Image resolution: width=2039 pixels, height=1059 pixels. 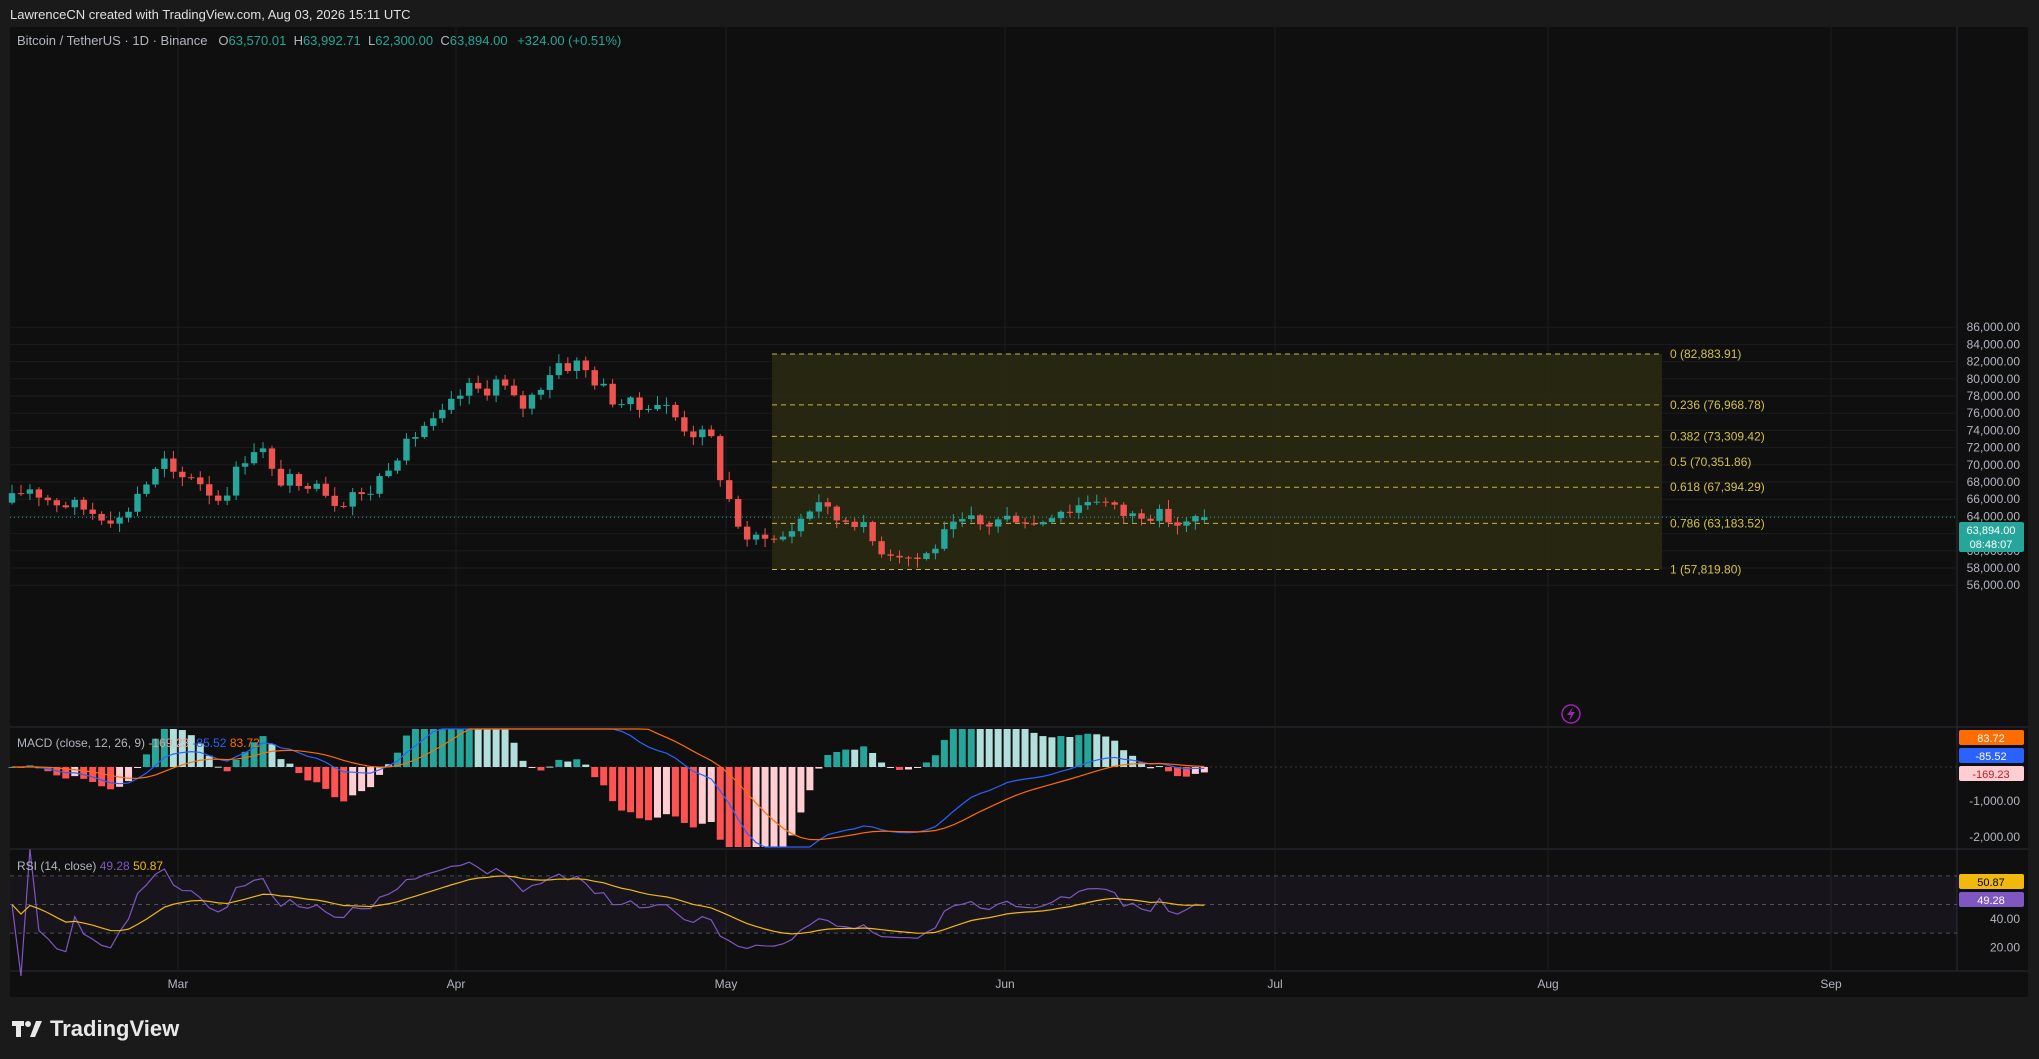 What do you see at coordinates (478, 40) in the screenshot?
I see `close-value: 63,894.00` at bounding box center [478, 40].